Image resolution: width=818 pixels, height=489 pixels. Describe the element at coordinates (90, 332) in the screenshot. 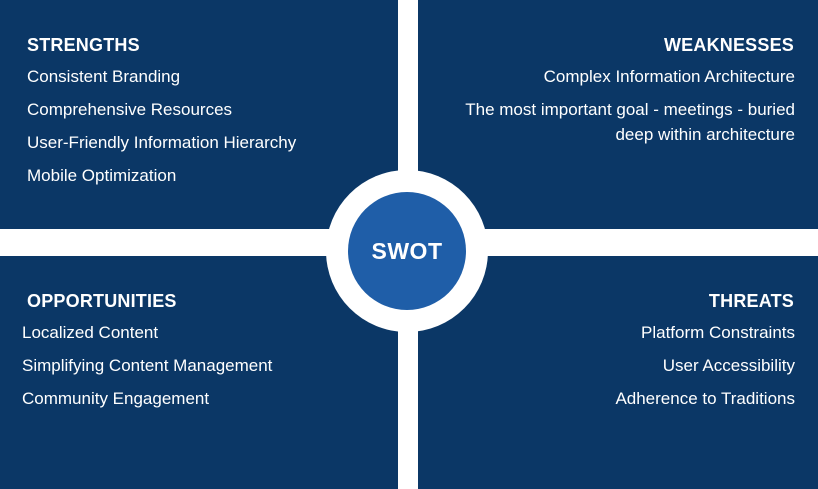

I see `opportunities-item: Localized Content` at that location.